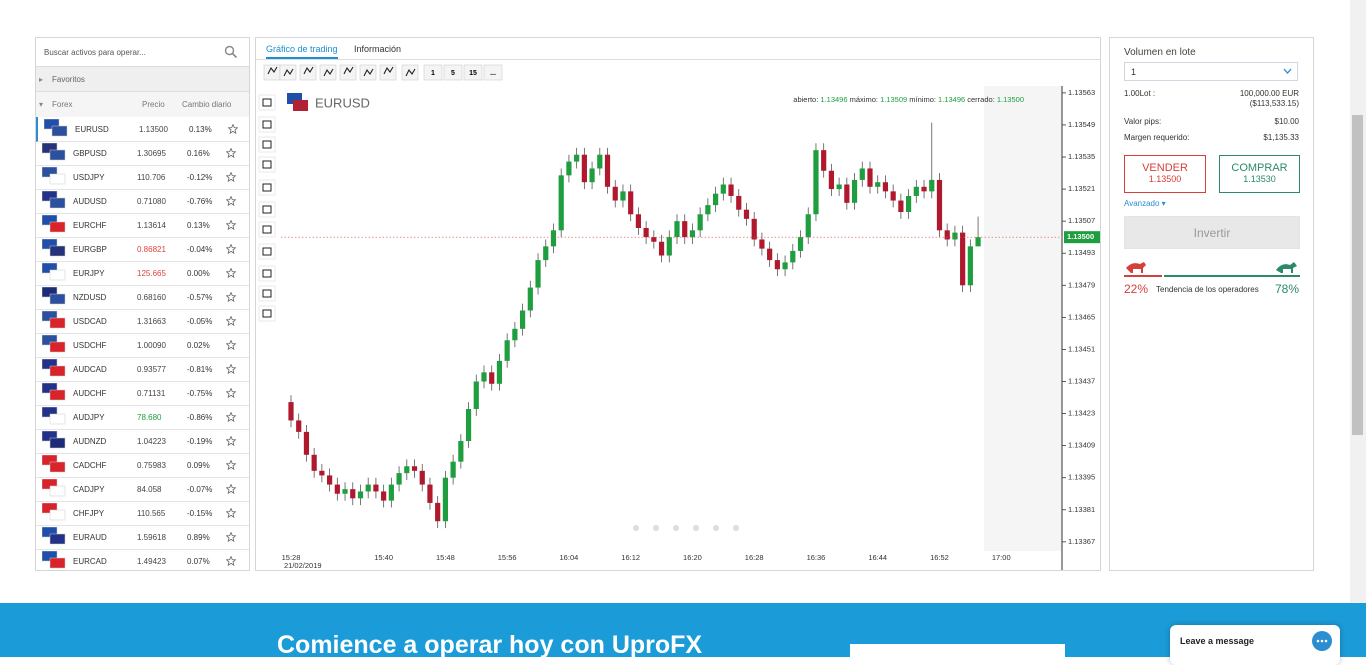 This screenshot has height=665, width=1366. What do you see at coordinates (1211, 71) in the screenshot?
I see `volume-select: 1` at bounding box center [1211, 71].